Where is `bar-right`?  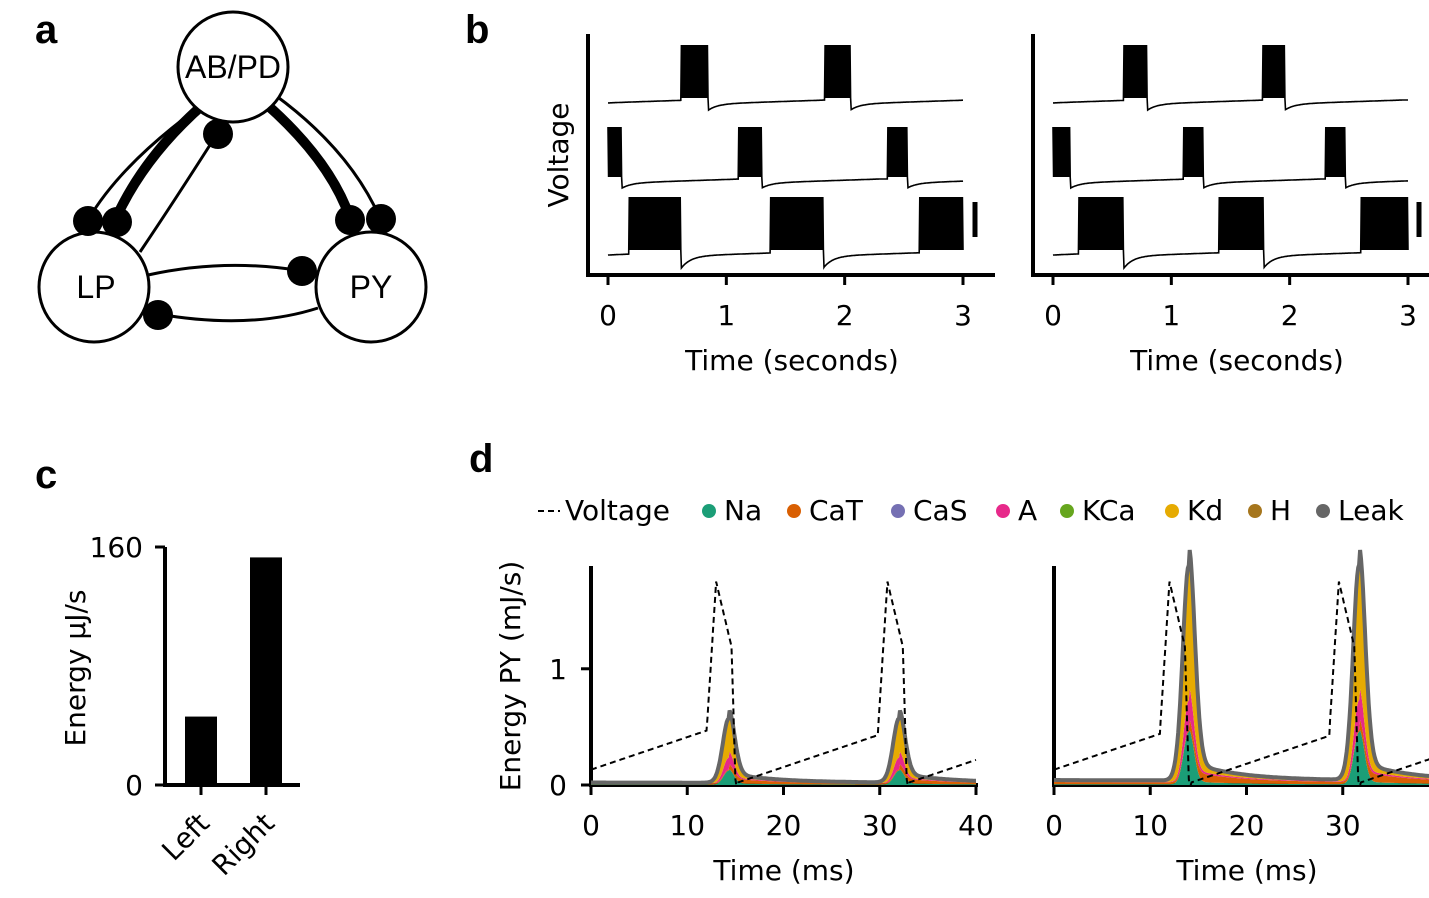
bar-right is located at coordinates (266, 671).